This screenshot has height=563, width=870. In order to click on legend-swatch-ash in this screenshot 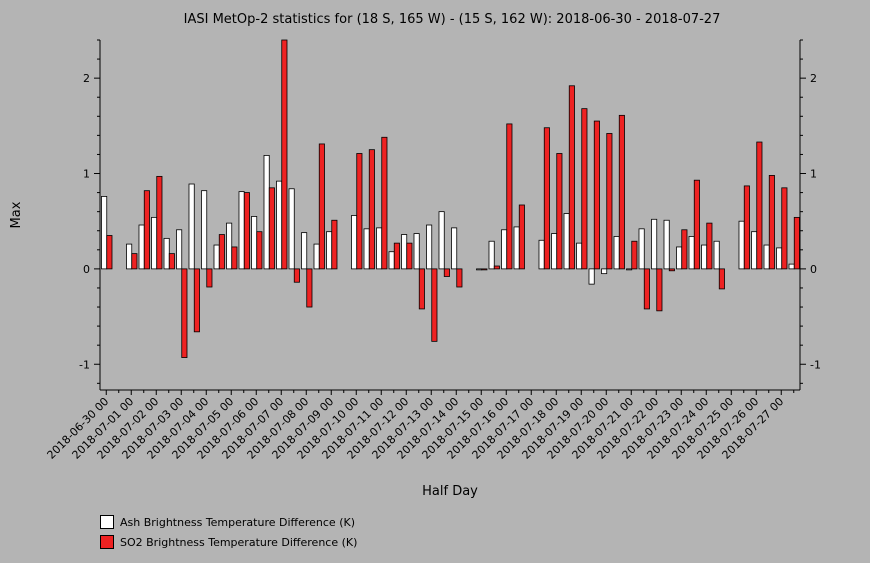, I will do `click(107, 522)`.